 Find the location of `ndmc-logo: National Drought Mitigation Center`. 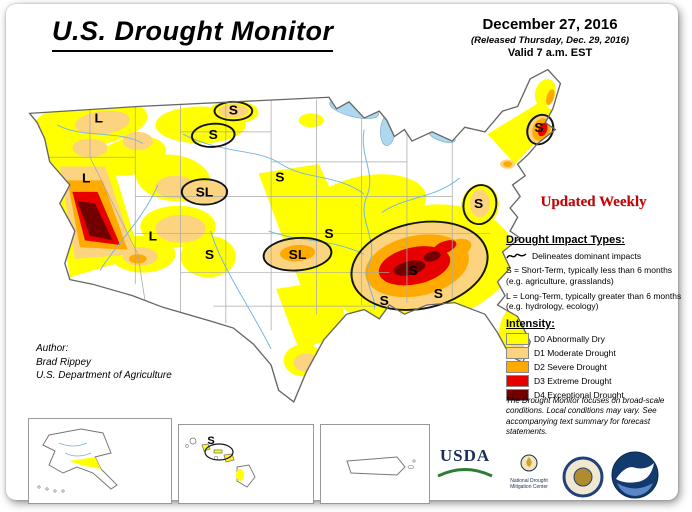

ndmc-logo: National Drought Mitigation Center is located at coordinates (529, 472).